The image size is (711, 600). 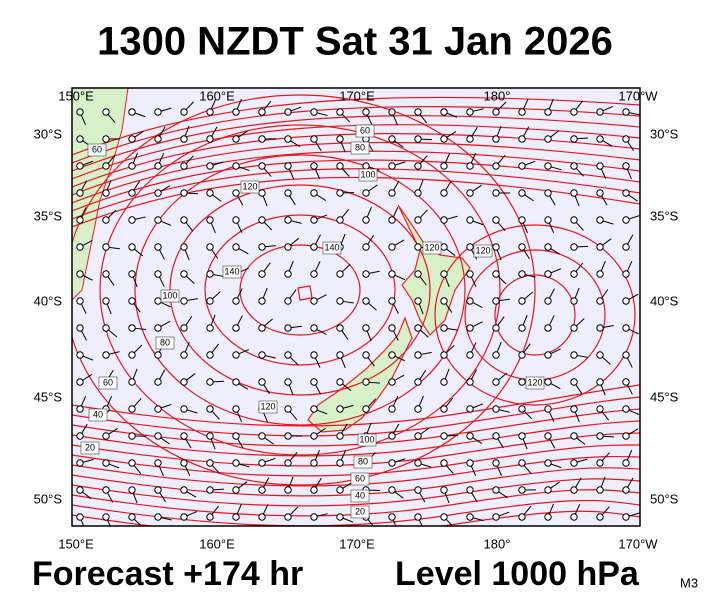 What do you see at coordinates (664, 133) in the screenshot?
I see `right-axis-label: 30°S` at bounding box center [664, 133].